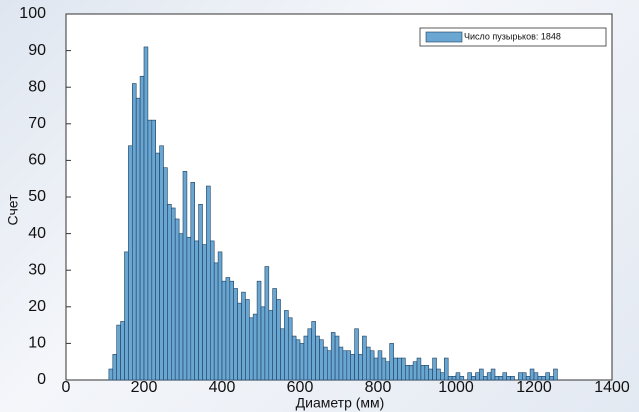  What do you see at coordinates (300, 387) in the screenshot?
I see `x-tick-label: 600` at bounding box center [300, 387].